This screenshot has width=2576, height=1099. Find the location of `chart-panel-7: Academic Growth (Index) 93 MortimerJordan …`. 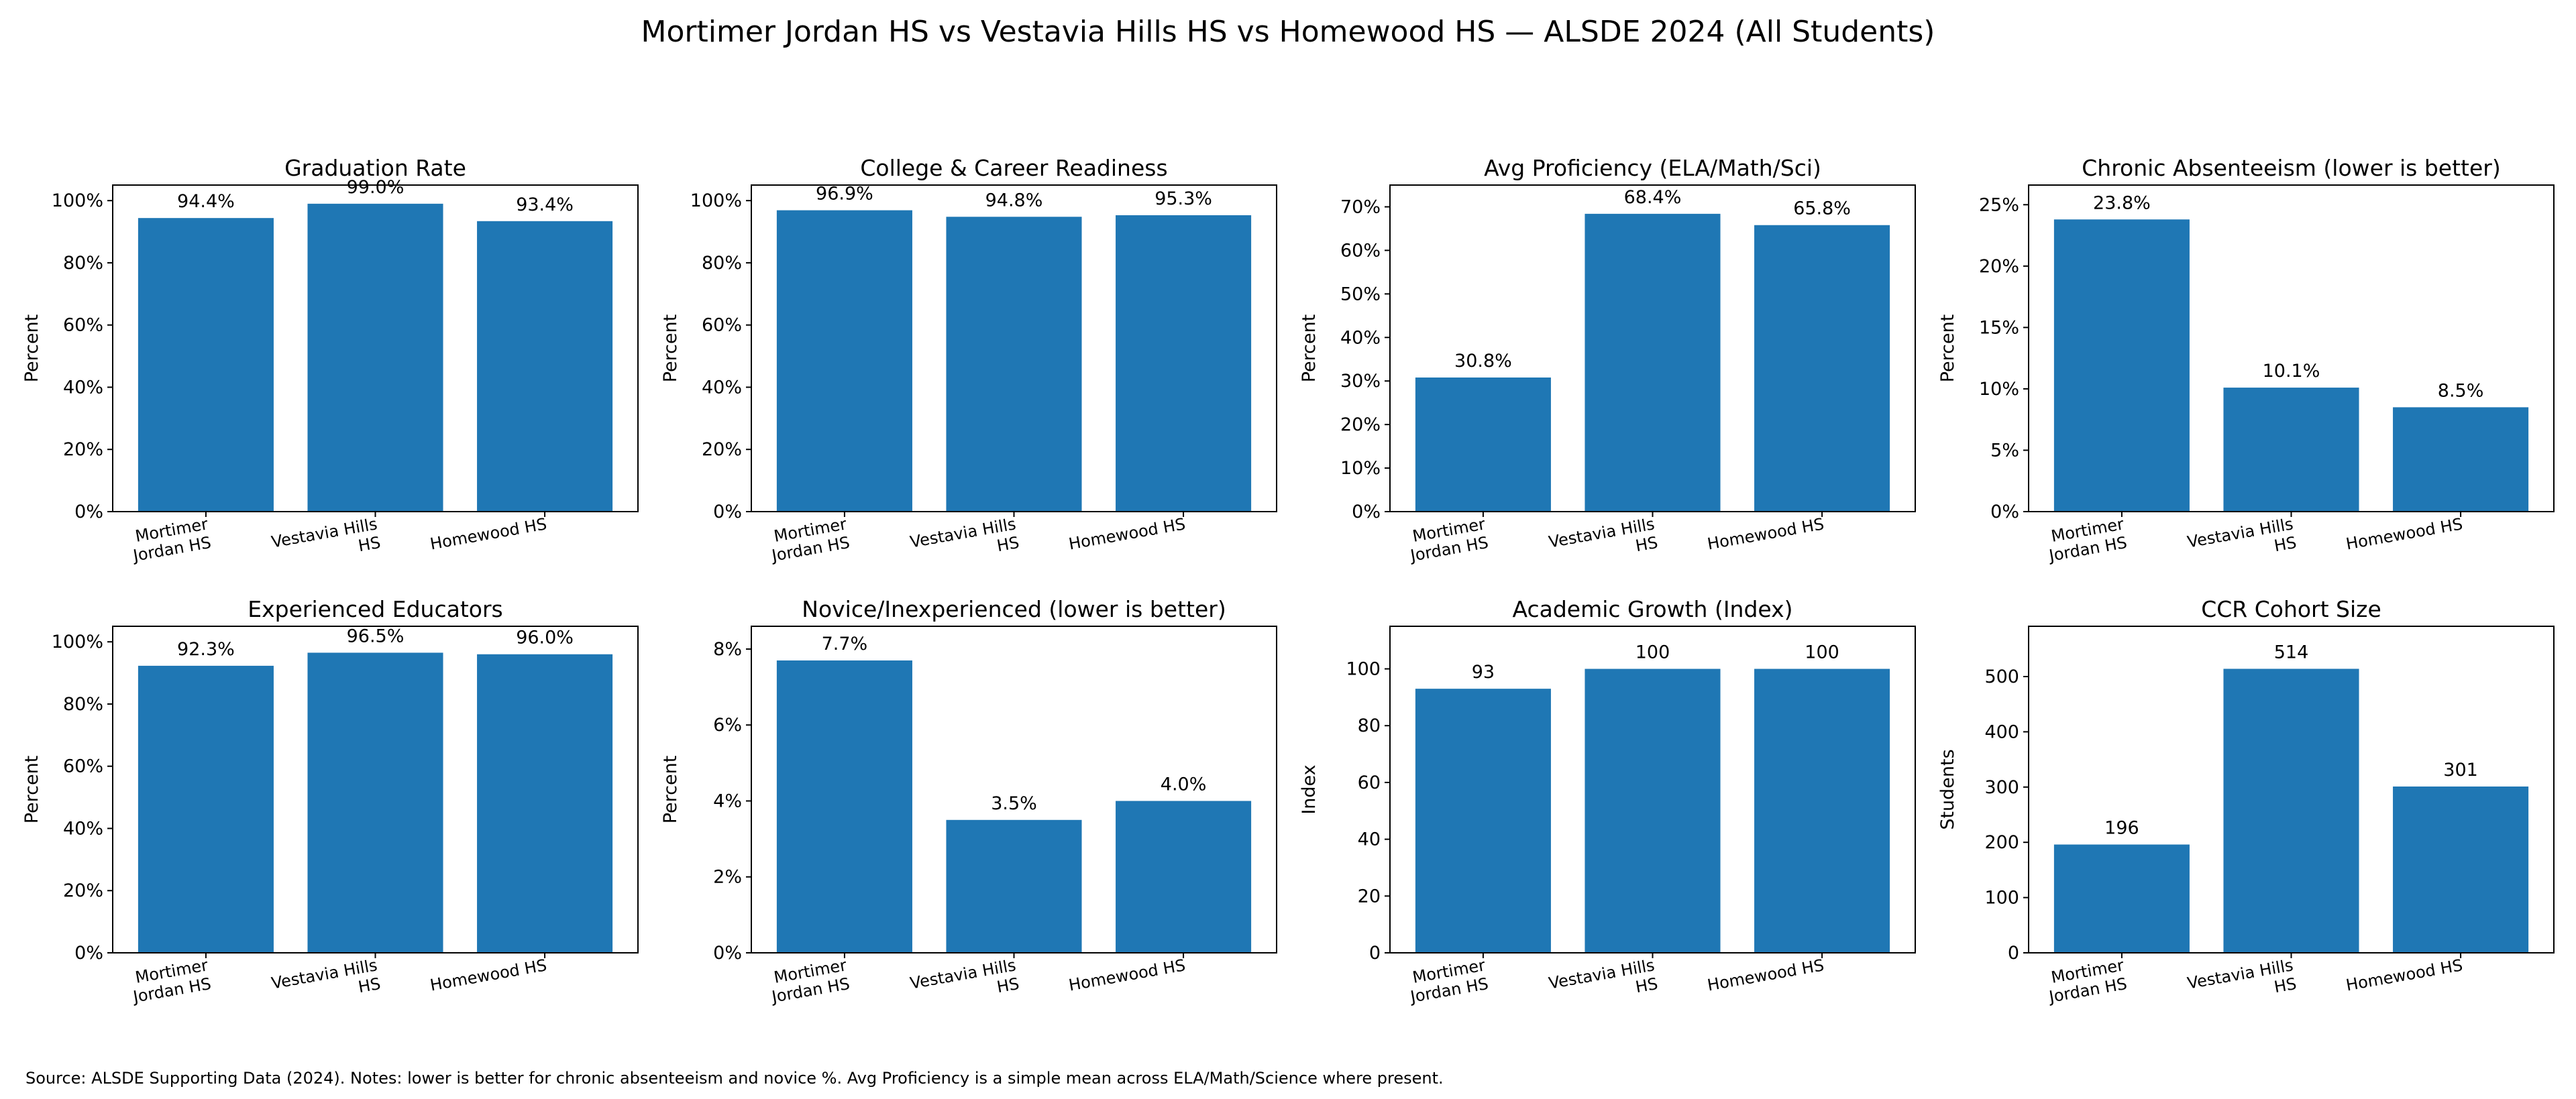

chart-panel-7: Academic Growth (Index) 93 MortimerJordan … is located at coordinates (1607, 803).